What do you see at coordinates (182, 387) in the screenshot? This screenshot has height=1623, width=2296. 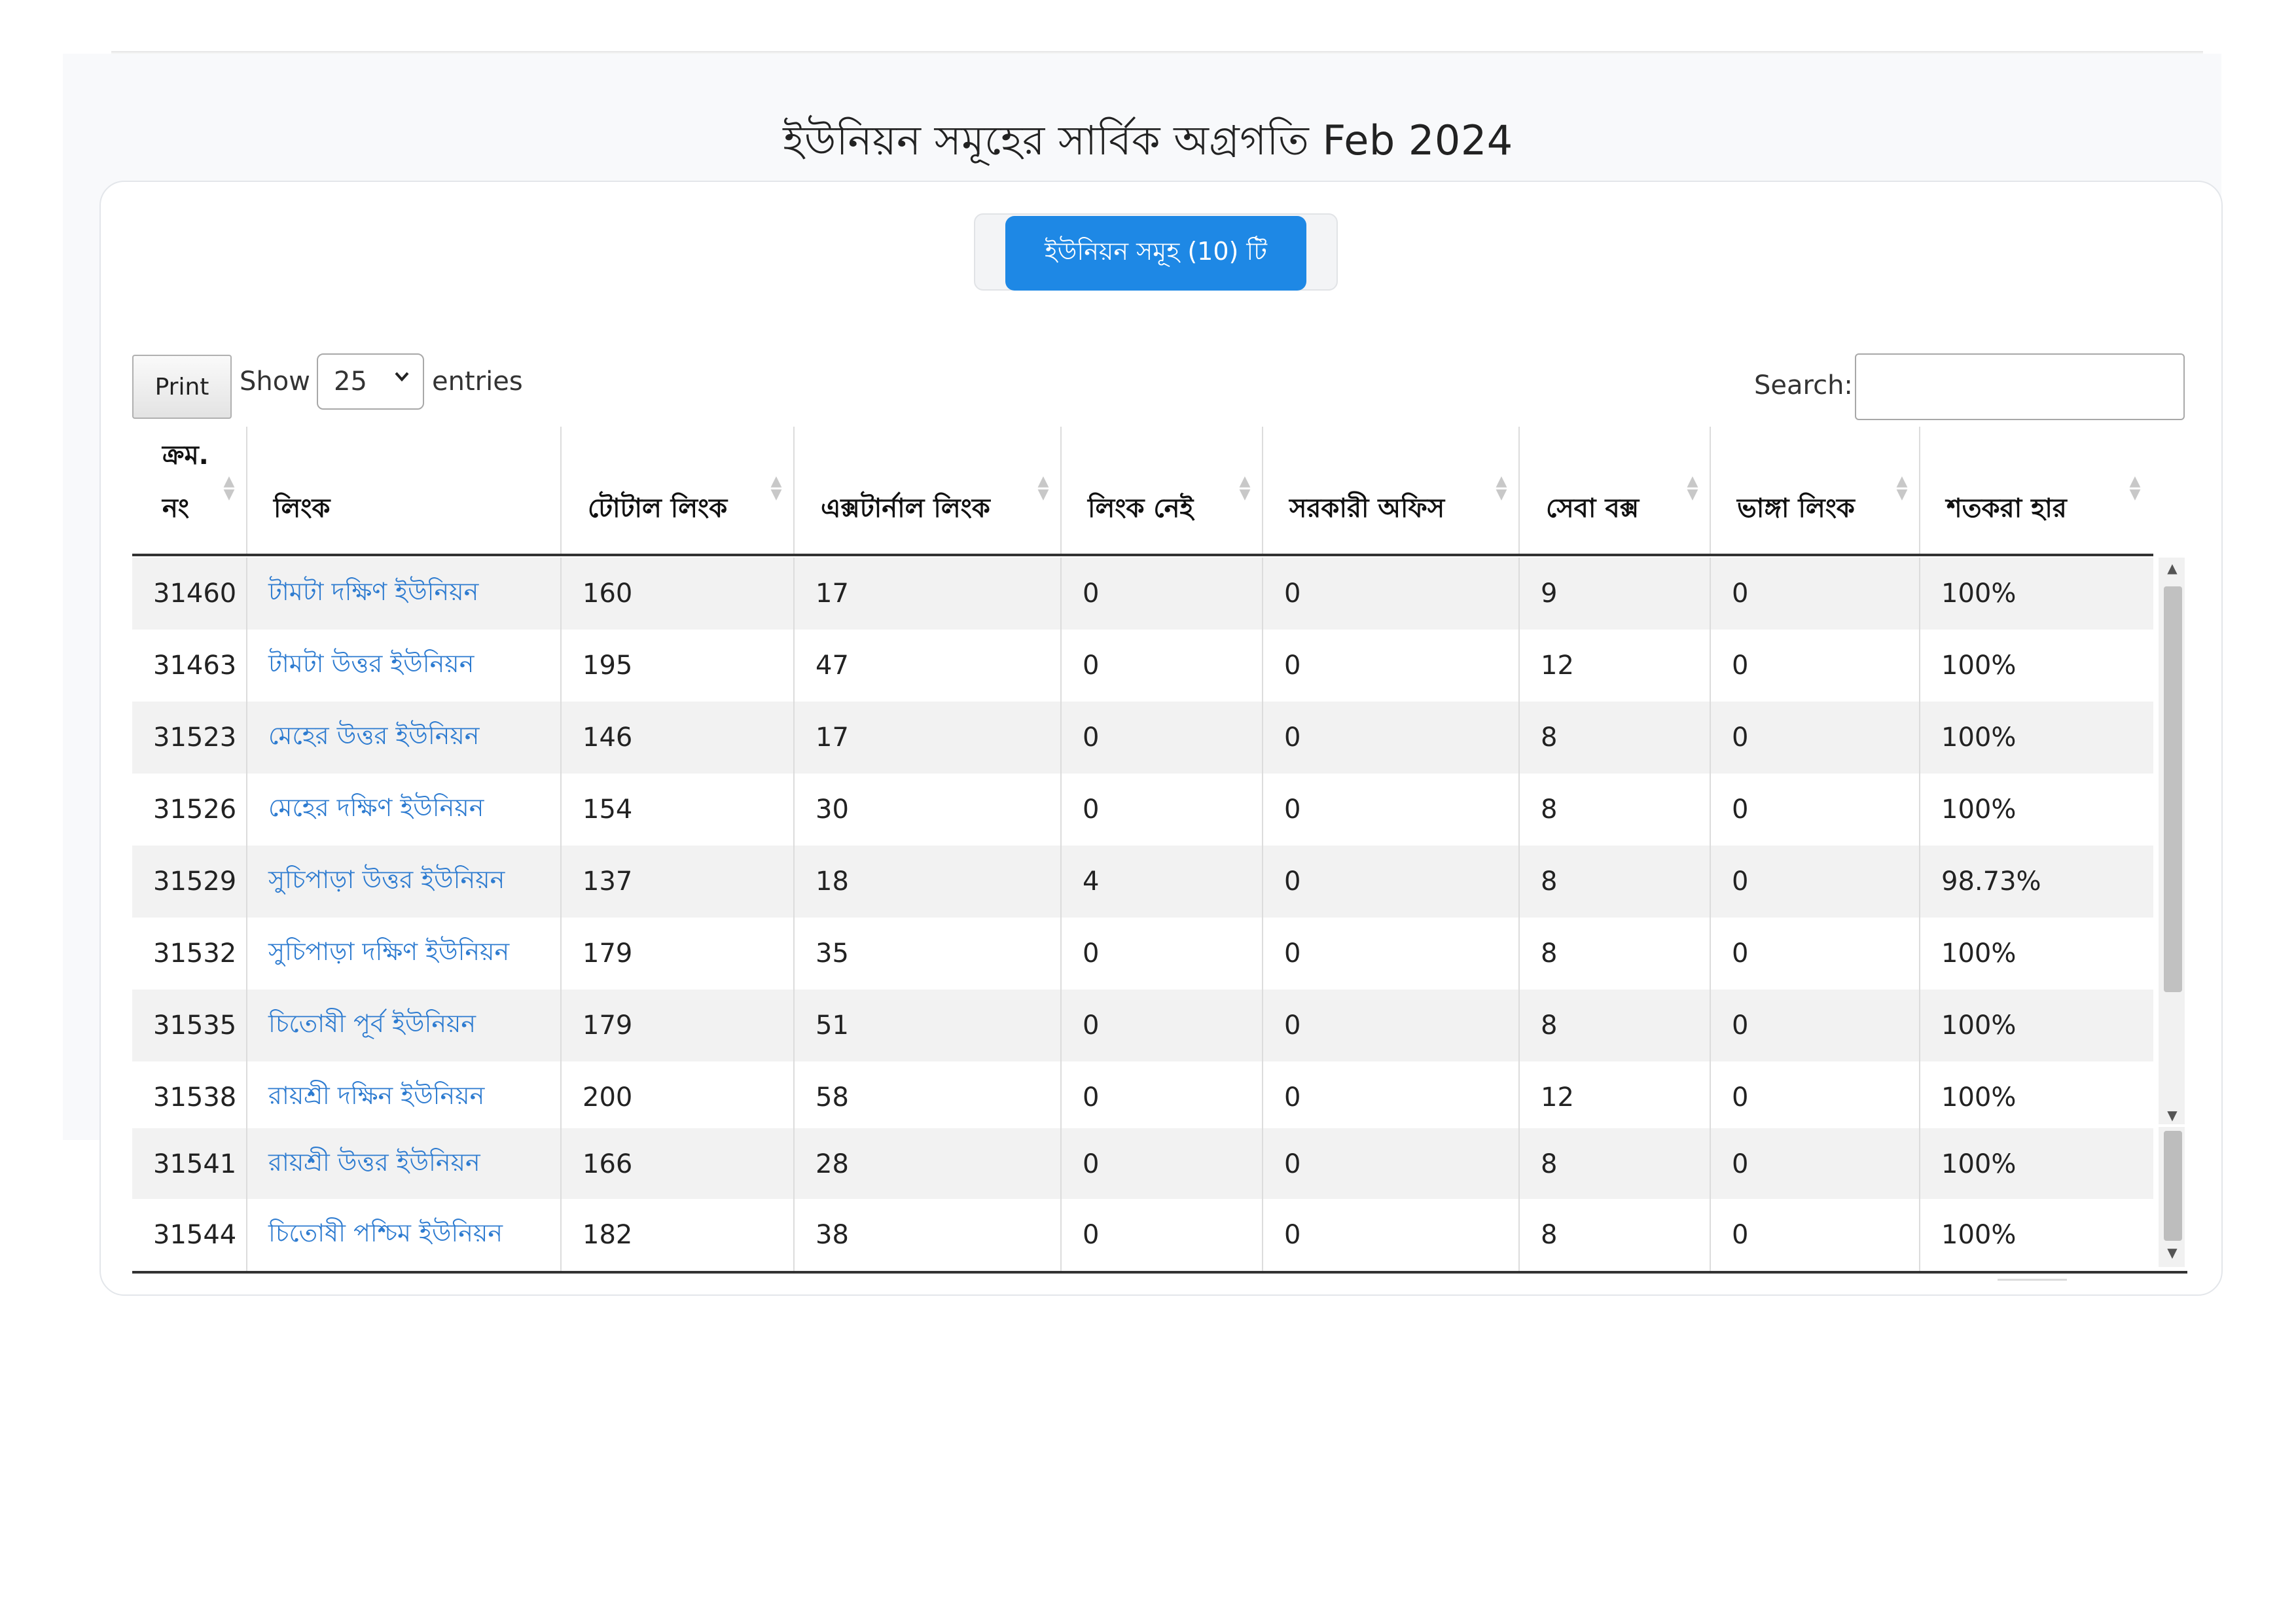 I see `print-button: Print` at bounding box center [182, 387].